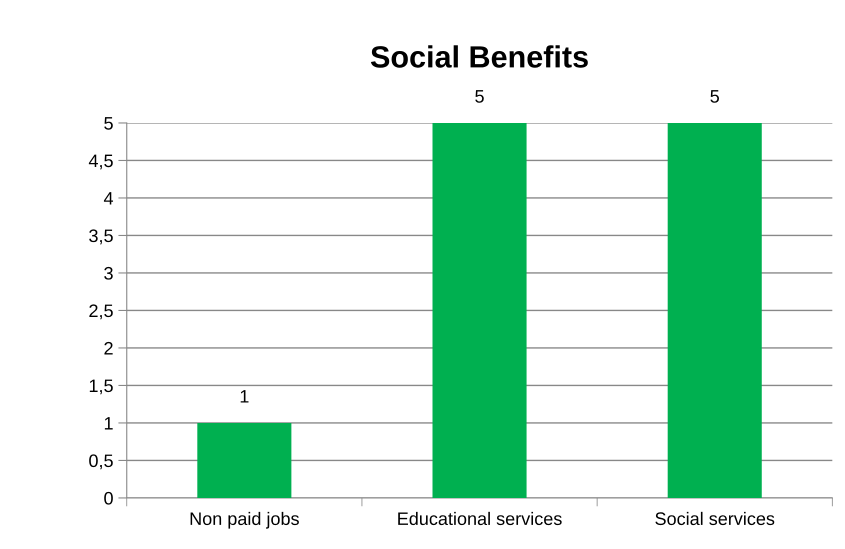  Describe the element at coordinates (714, 519) in the screenshot. I see `x-tick-label: Social services` at that location.